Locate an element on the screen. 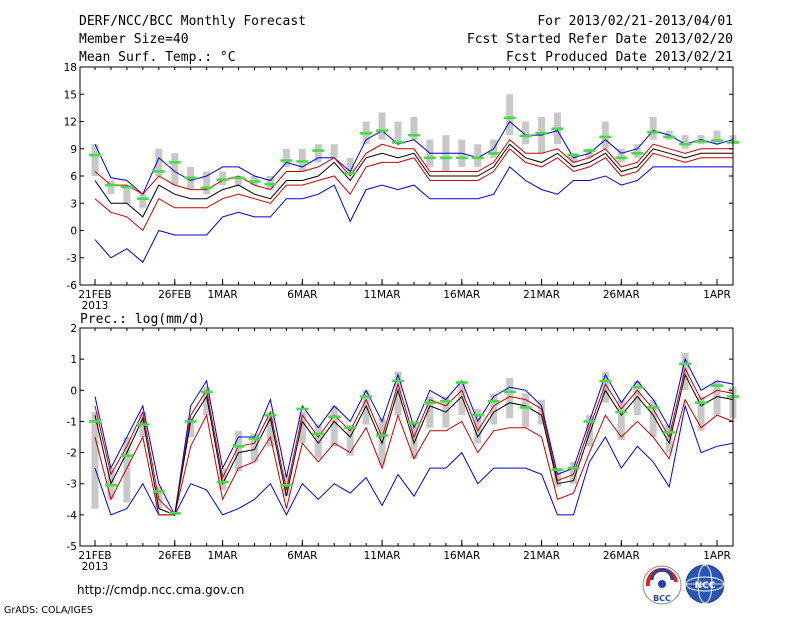 This screenshot has width=800, height=618. header-period: For 2013/02/21-2013/04/01 is located at coordinates (635, 21).